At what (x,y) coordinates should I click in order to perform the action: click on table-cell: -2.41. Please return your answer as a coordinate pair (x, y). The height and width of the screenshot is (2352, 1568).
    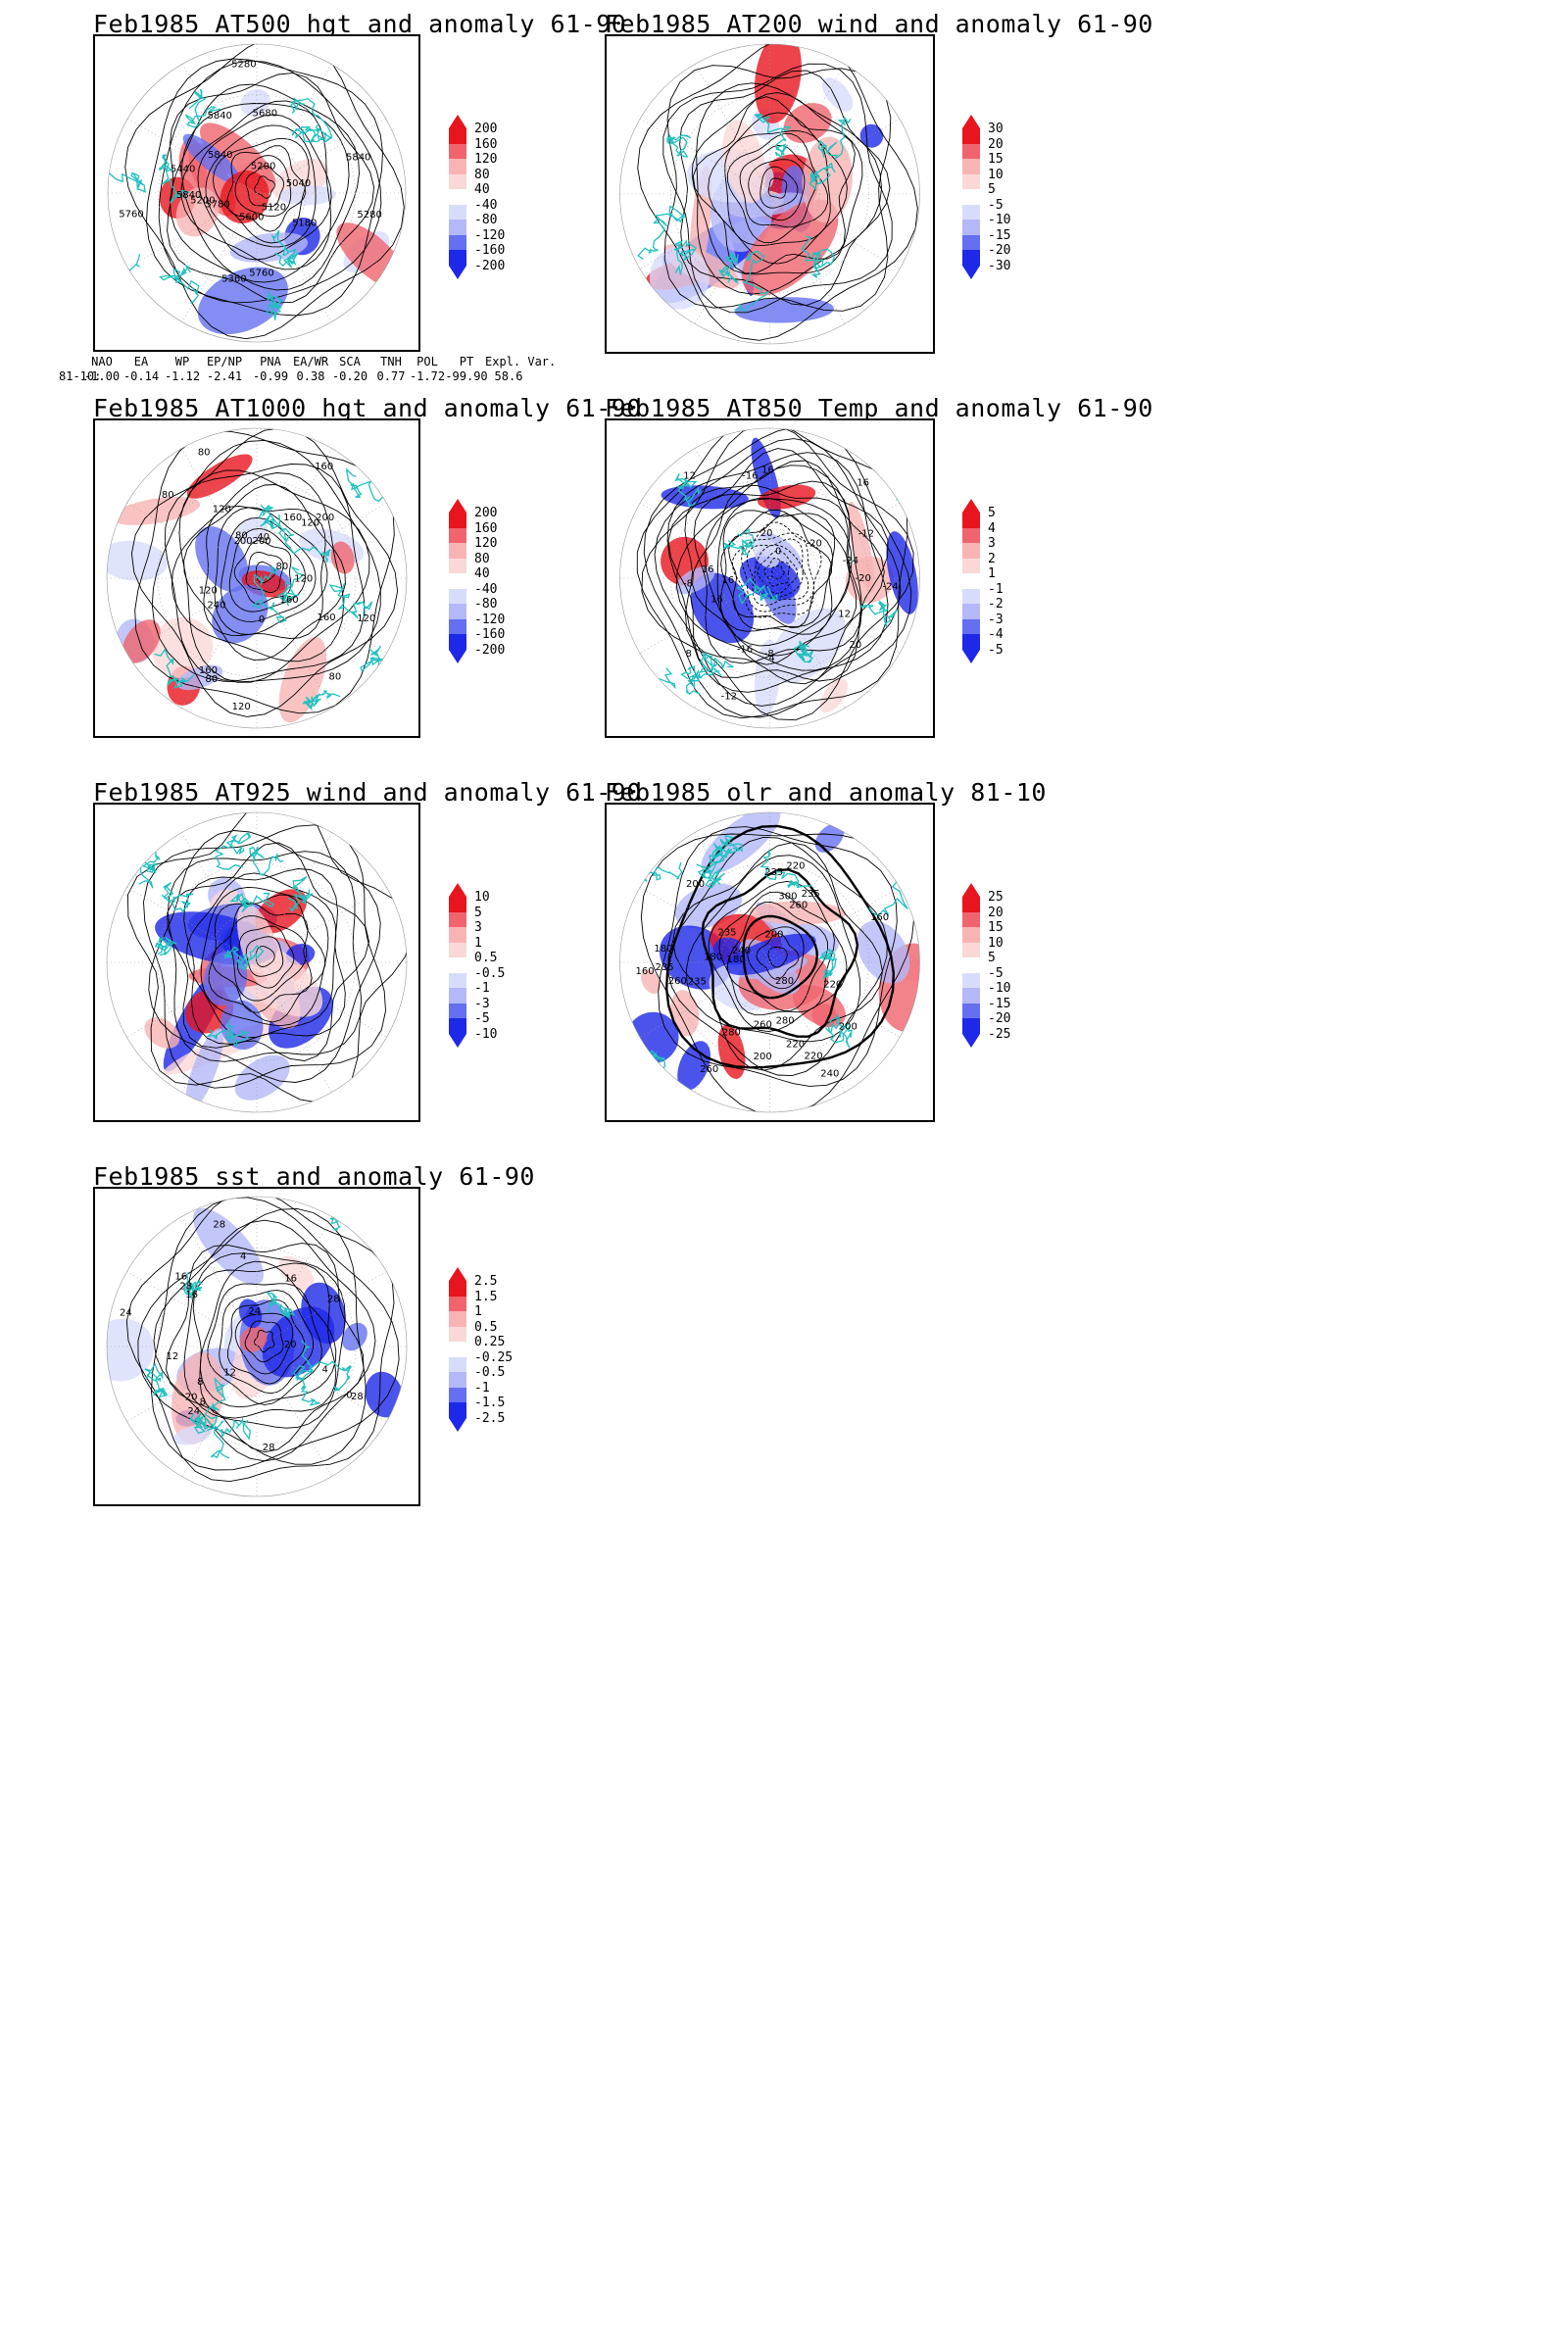
    Looking at the image, I should click on (224, 376).